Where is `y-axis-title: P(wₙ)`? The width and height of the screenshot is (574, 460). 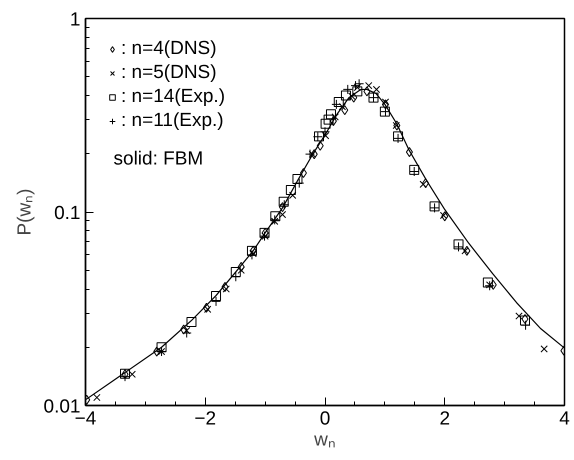
y-axis-title: P(wₙ) is located at coordinates (25, 212).